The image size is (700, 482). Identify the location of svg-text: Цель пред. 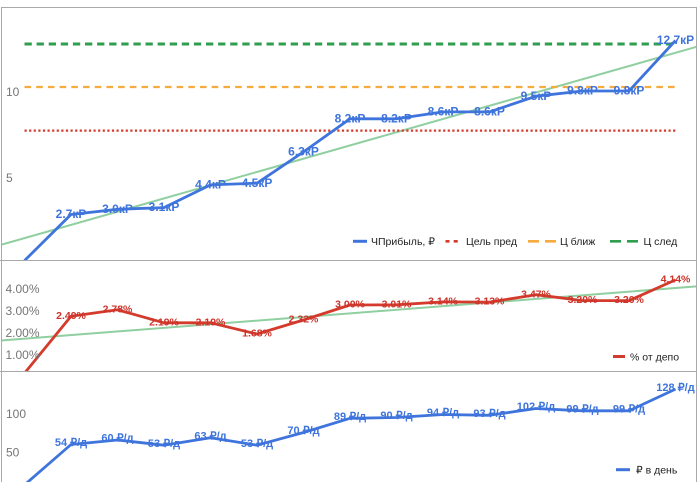
(491, 242).